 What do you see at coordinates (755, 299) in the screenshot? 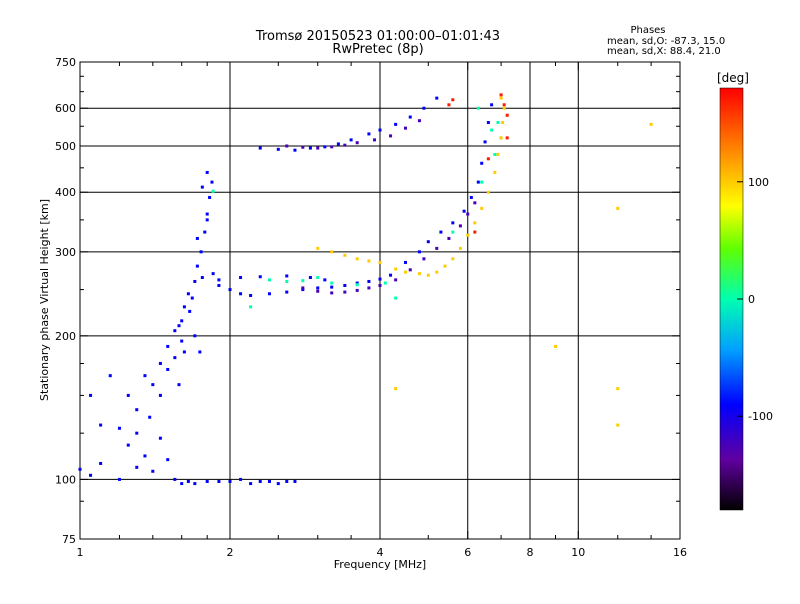
I see `colorbar-ticks: 100 0 -100` at bounding box center [755, 299].